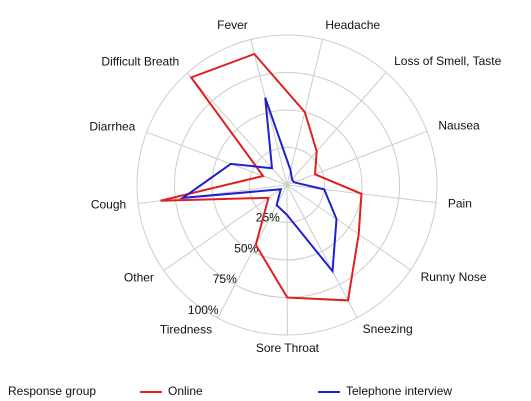 The image size is (531, 401). I want to click on category-label: Sneezing, so click(388, 329).